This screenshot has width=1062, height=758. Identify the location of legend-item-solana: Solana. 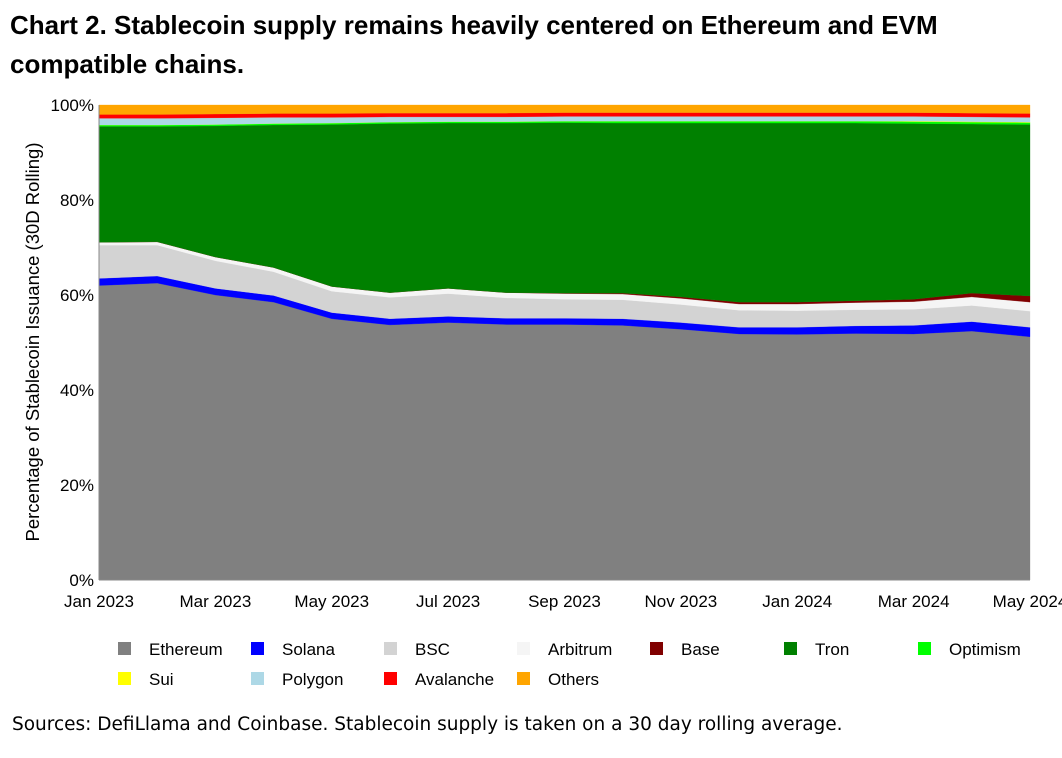
(293, 649).